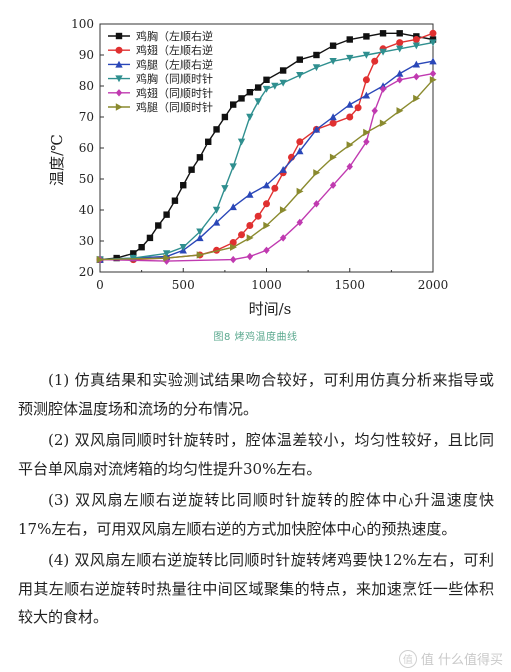 The height and width of the screenshot is (672, 511). I want to click on x-tick-label: 1500, so click(349, 285).